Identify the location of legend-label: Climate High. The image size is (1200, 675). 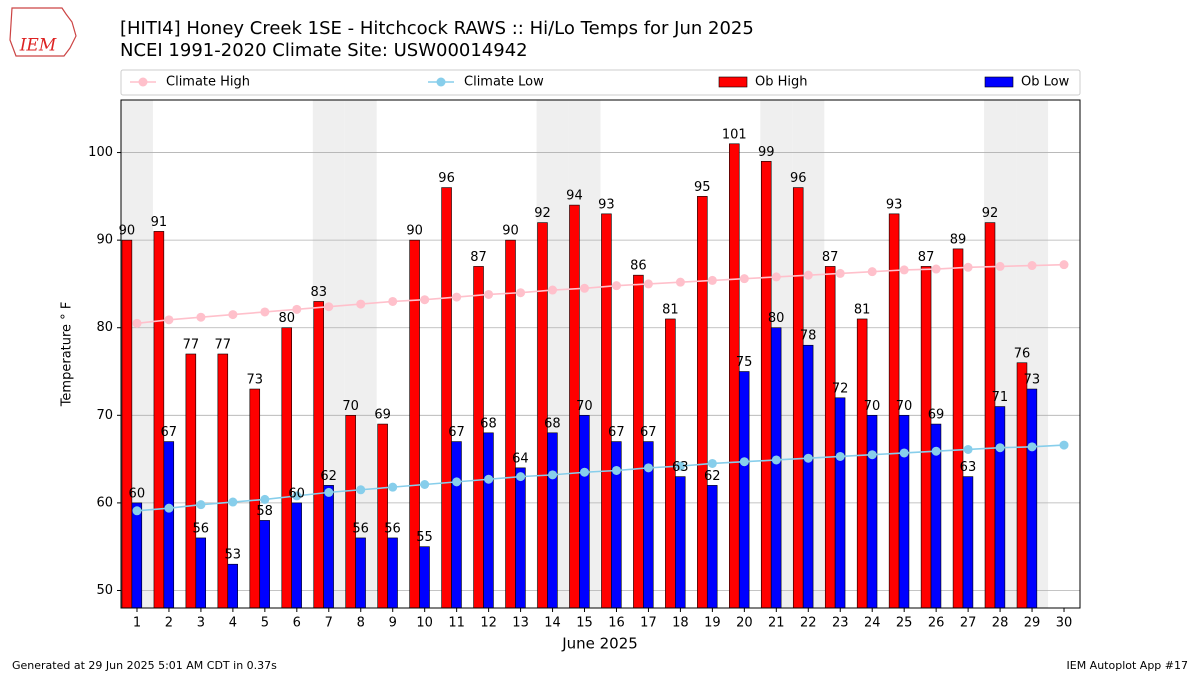
(208, 82).